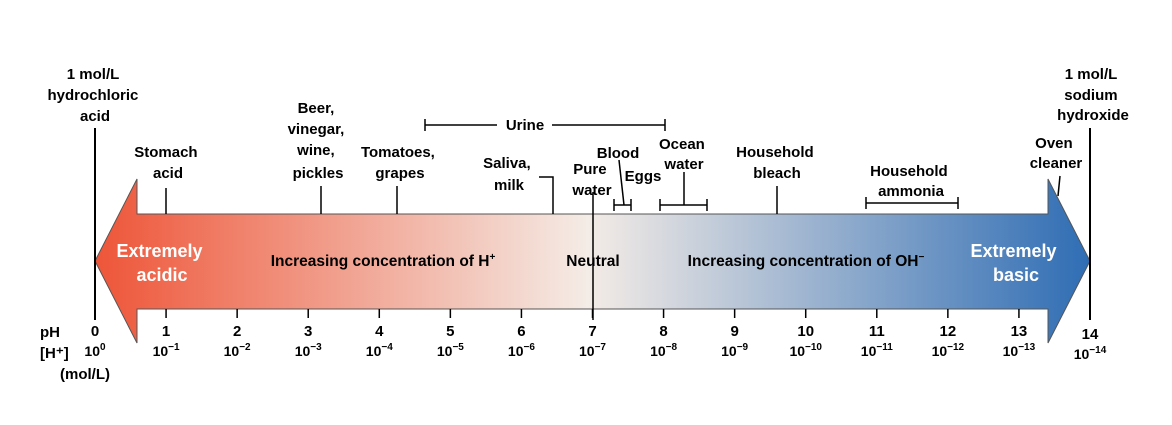  I want to click on h-concentration-tick-label: 10⁻¹³, so click(1019, 350).